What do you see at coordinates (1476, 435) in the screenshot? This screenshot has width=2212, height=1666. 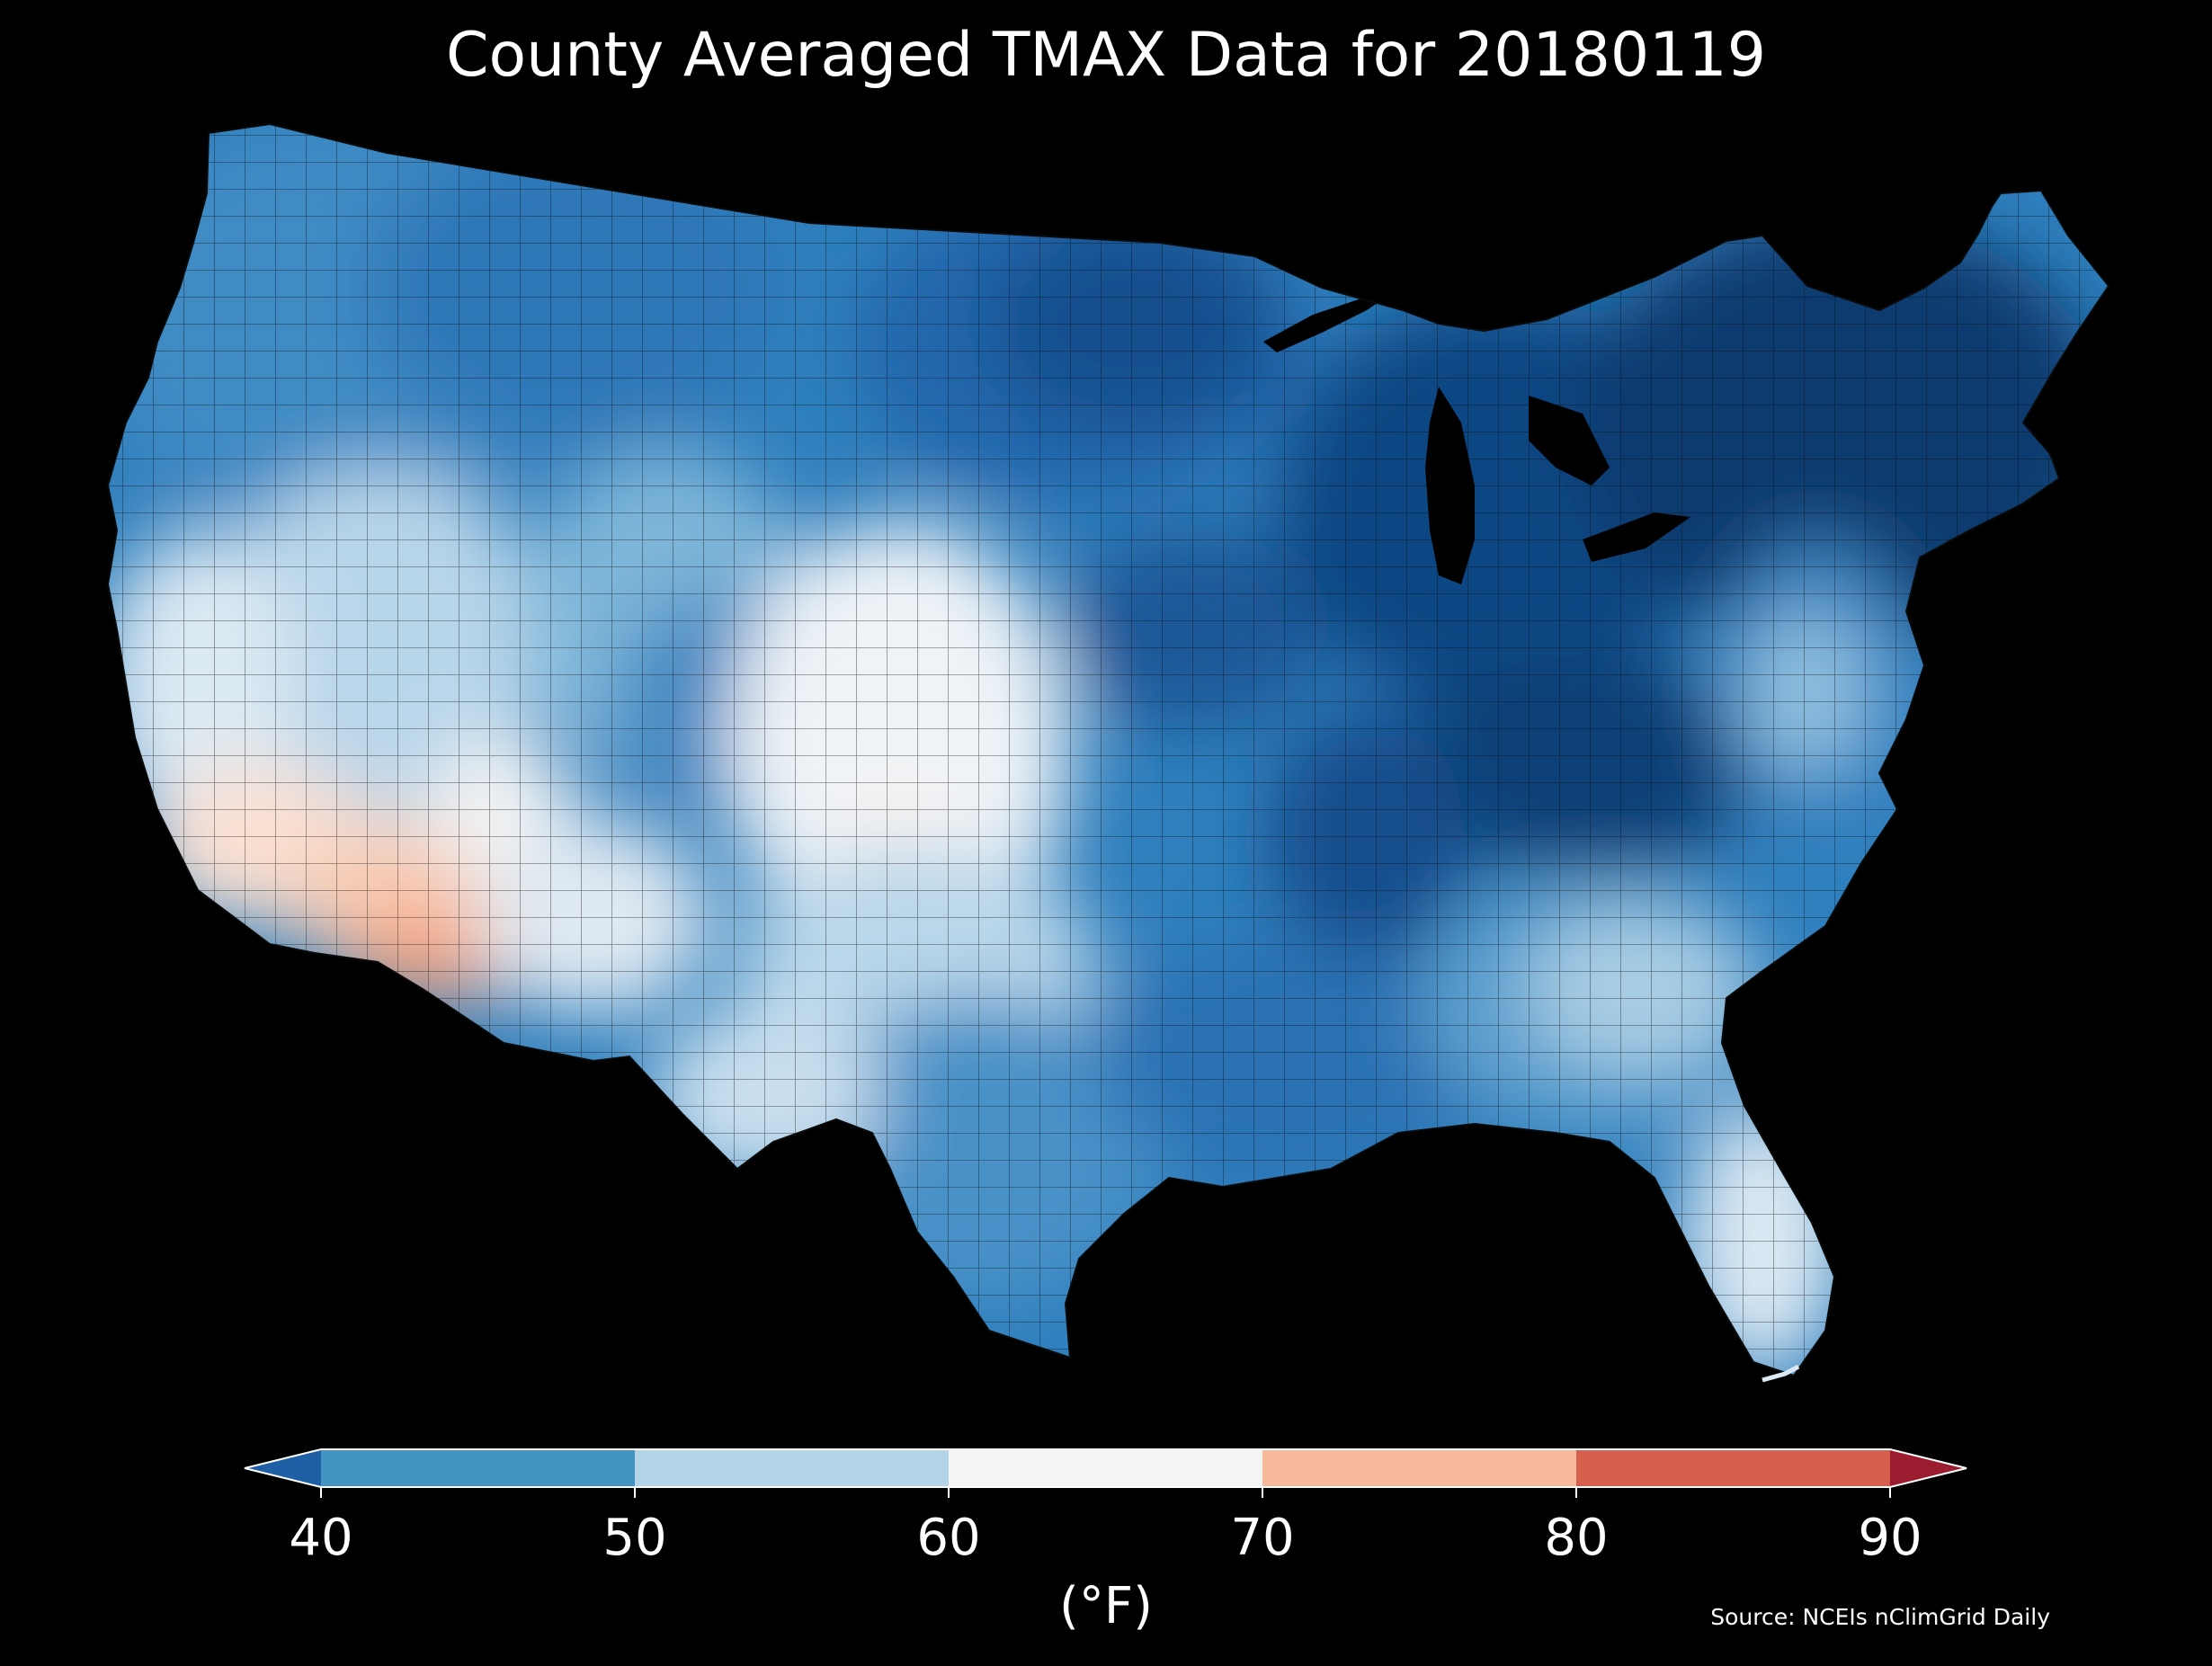 I see `great-lakes-water` at bounding box center [1476, 435].